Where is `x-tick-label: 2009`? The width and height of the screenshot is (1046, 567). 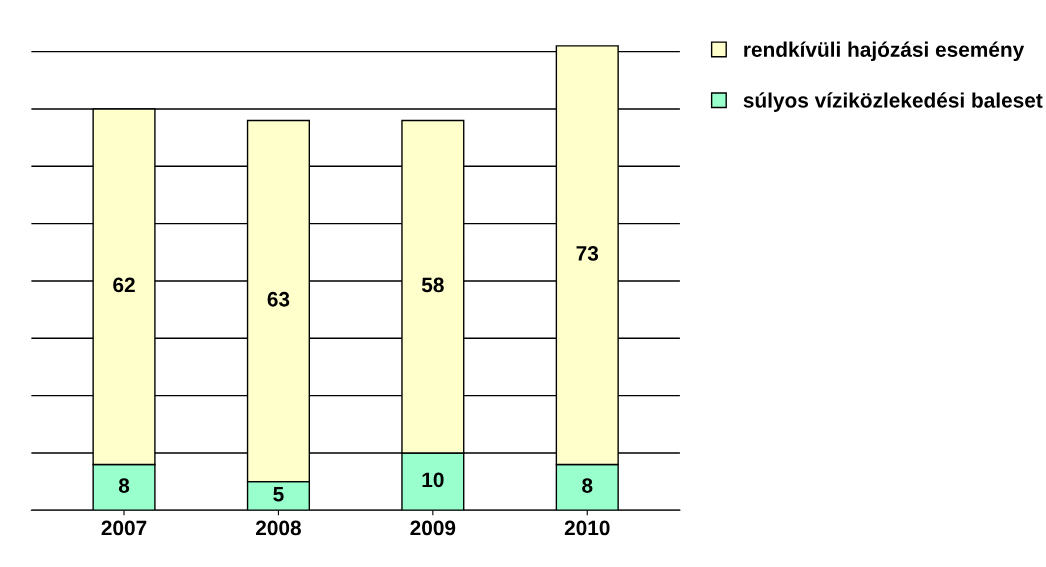
x-tick-label: 2009 is located at coordinates (433, 528).